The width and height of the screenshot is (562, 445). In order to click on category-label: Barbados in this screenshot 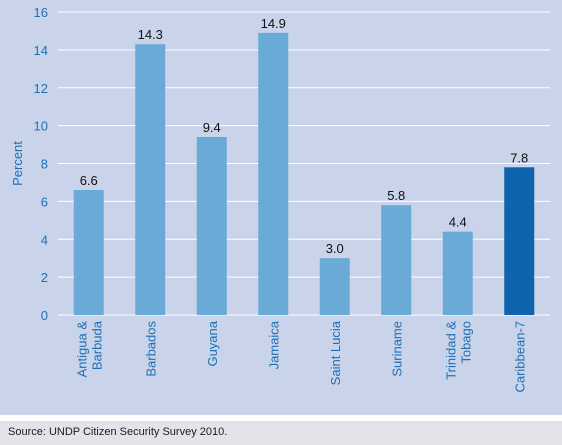, I will do `click(150, 349)`.